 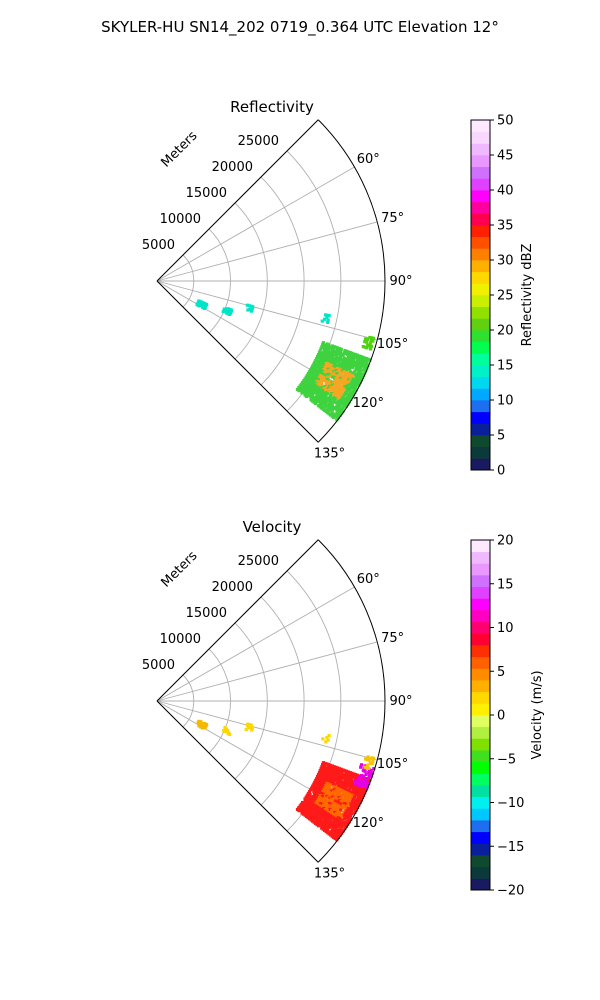 What do you see at coordinates (232, 167) in the screenshot?
I see `reflectivity-radial-tick-label: 20000` at bounding box center [232, 167].